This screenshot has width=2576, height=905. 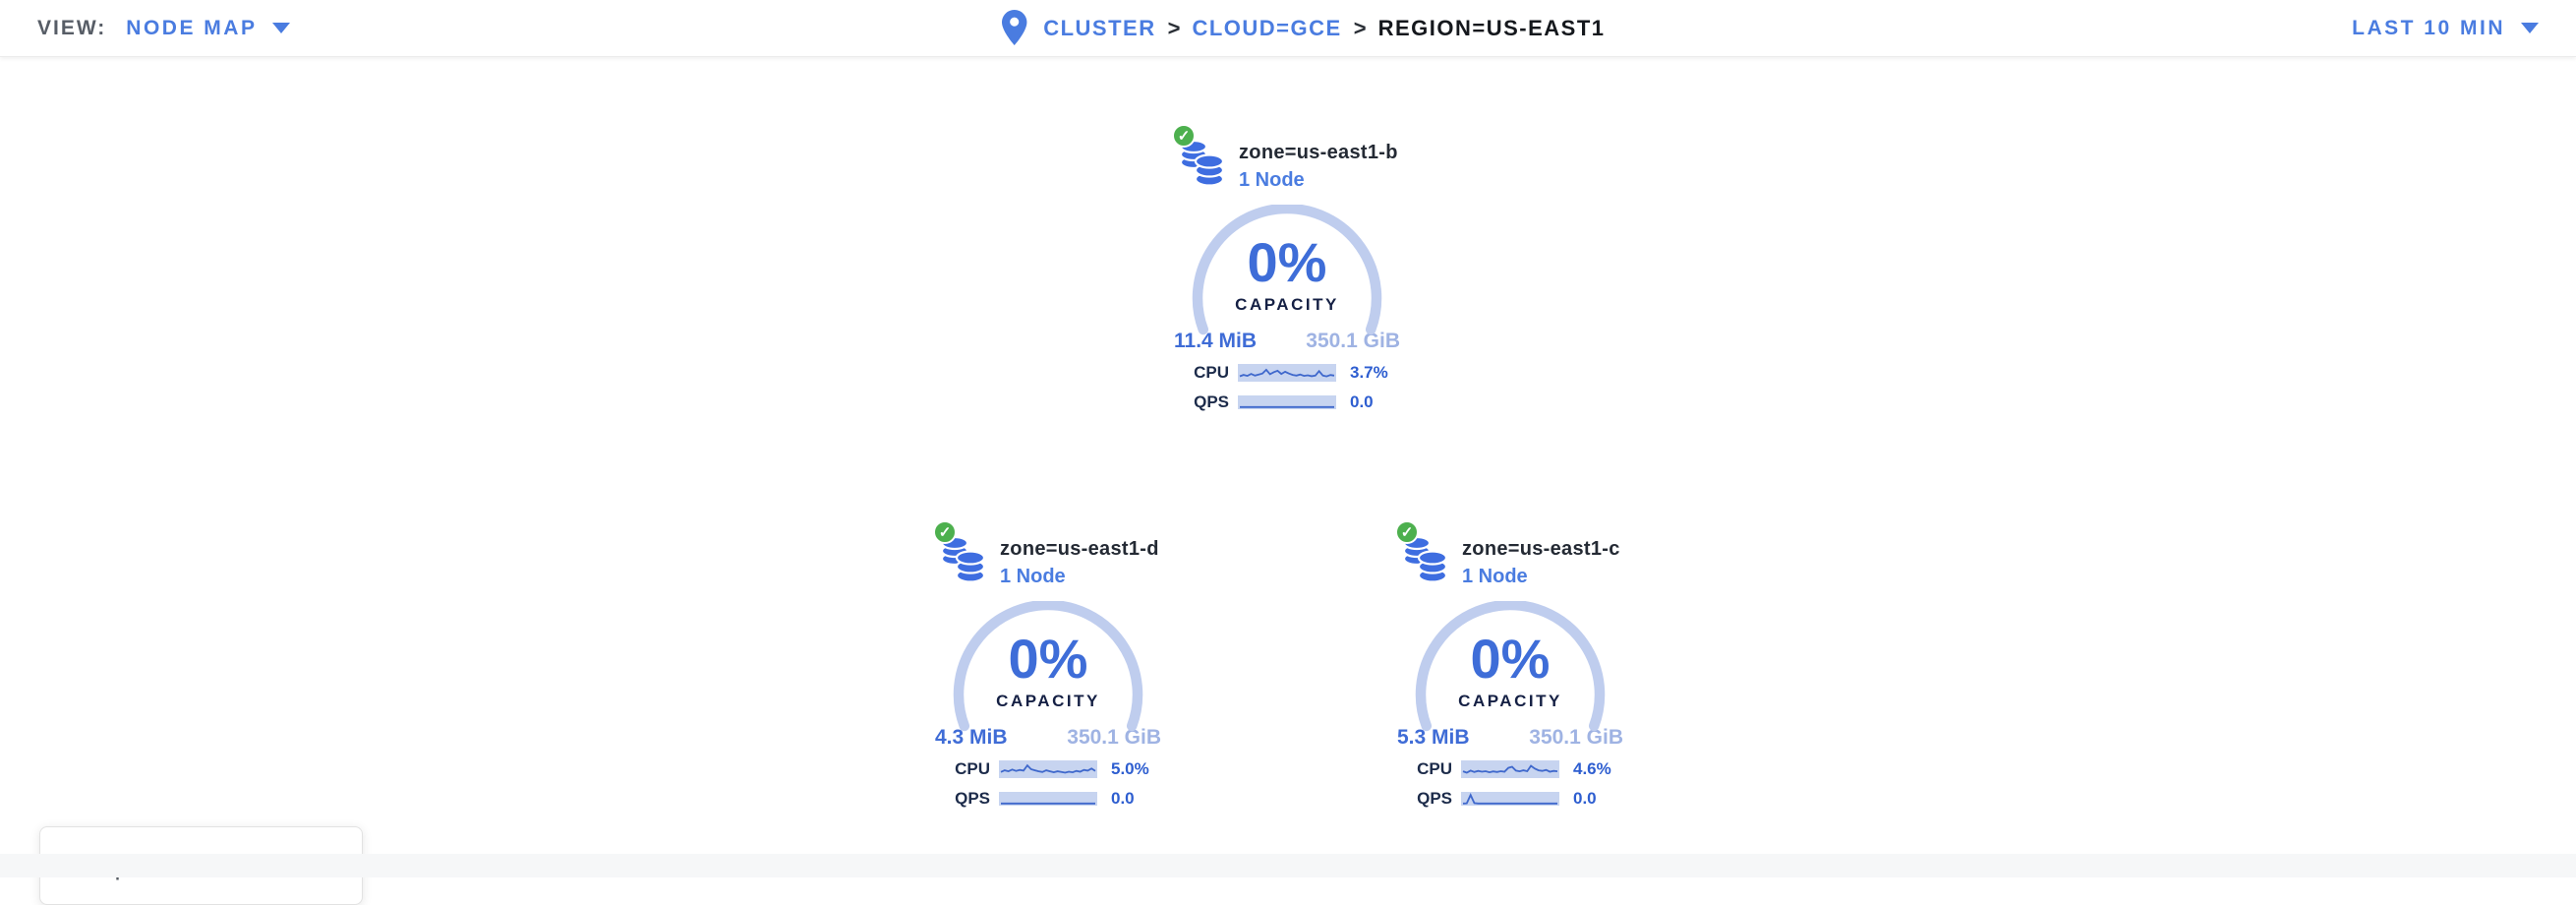 What do you see at coordinates (1318, 153) in the screenshot?
I see `zone-title: zone=us-east1-b` at bounding box center [1318, 153].